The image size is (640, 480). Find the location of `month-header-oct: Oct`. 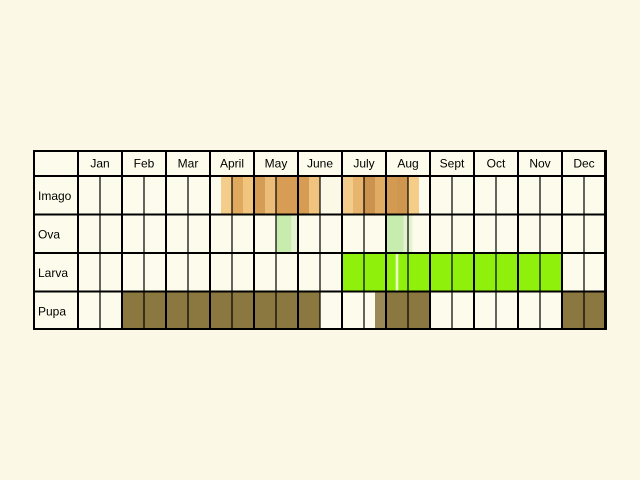

month-header-oct: Oct is located at coordinates (496, 164).